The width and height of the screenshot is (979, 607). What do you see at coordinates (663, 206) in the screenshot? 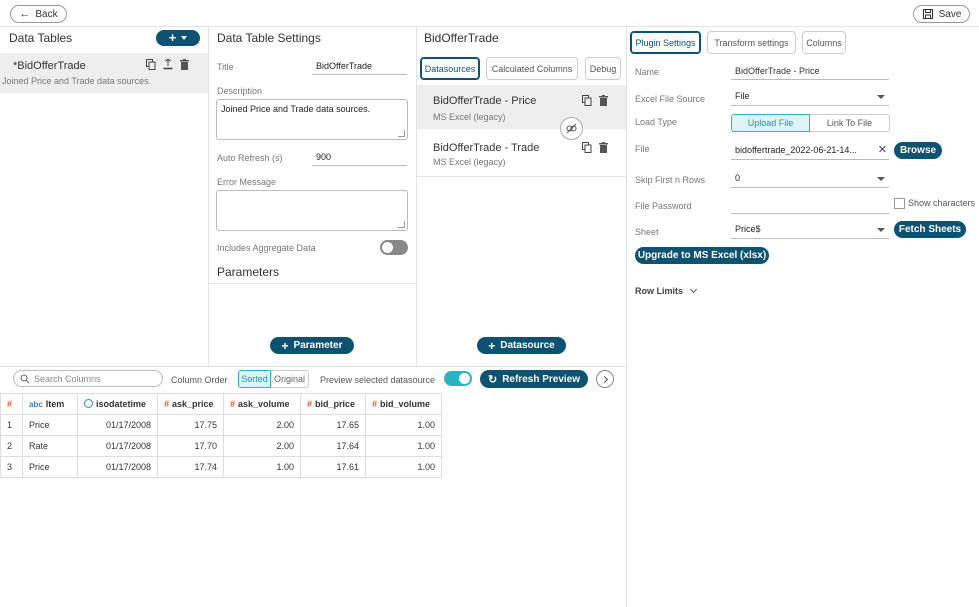
I see `file-password-label: File Password` at bounding box center [663, 206].